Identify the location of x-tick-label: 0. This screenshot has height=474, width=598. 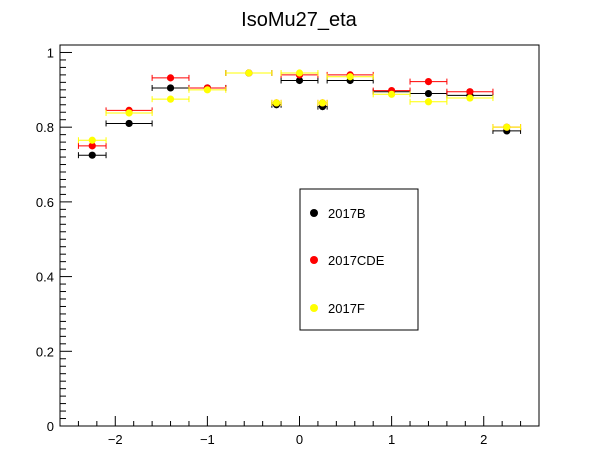
(299, 439).